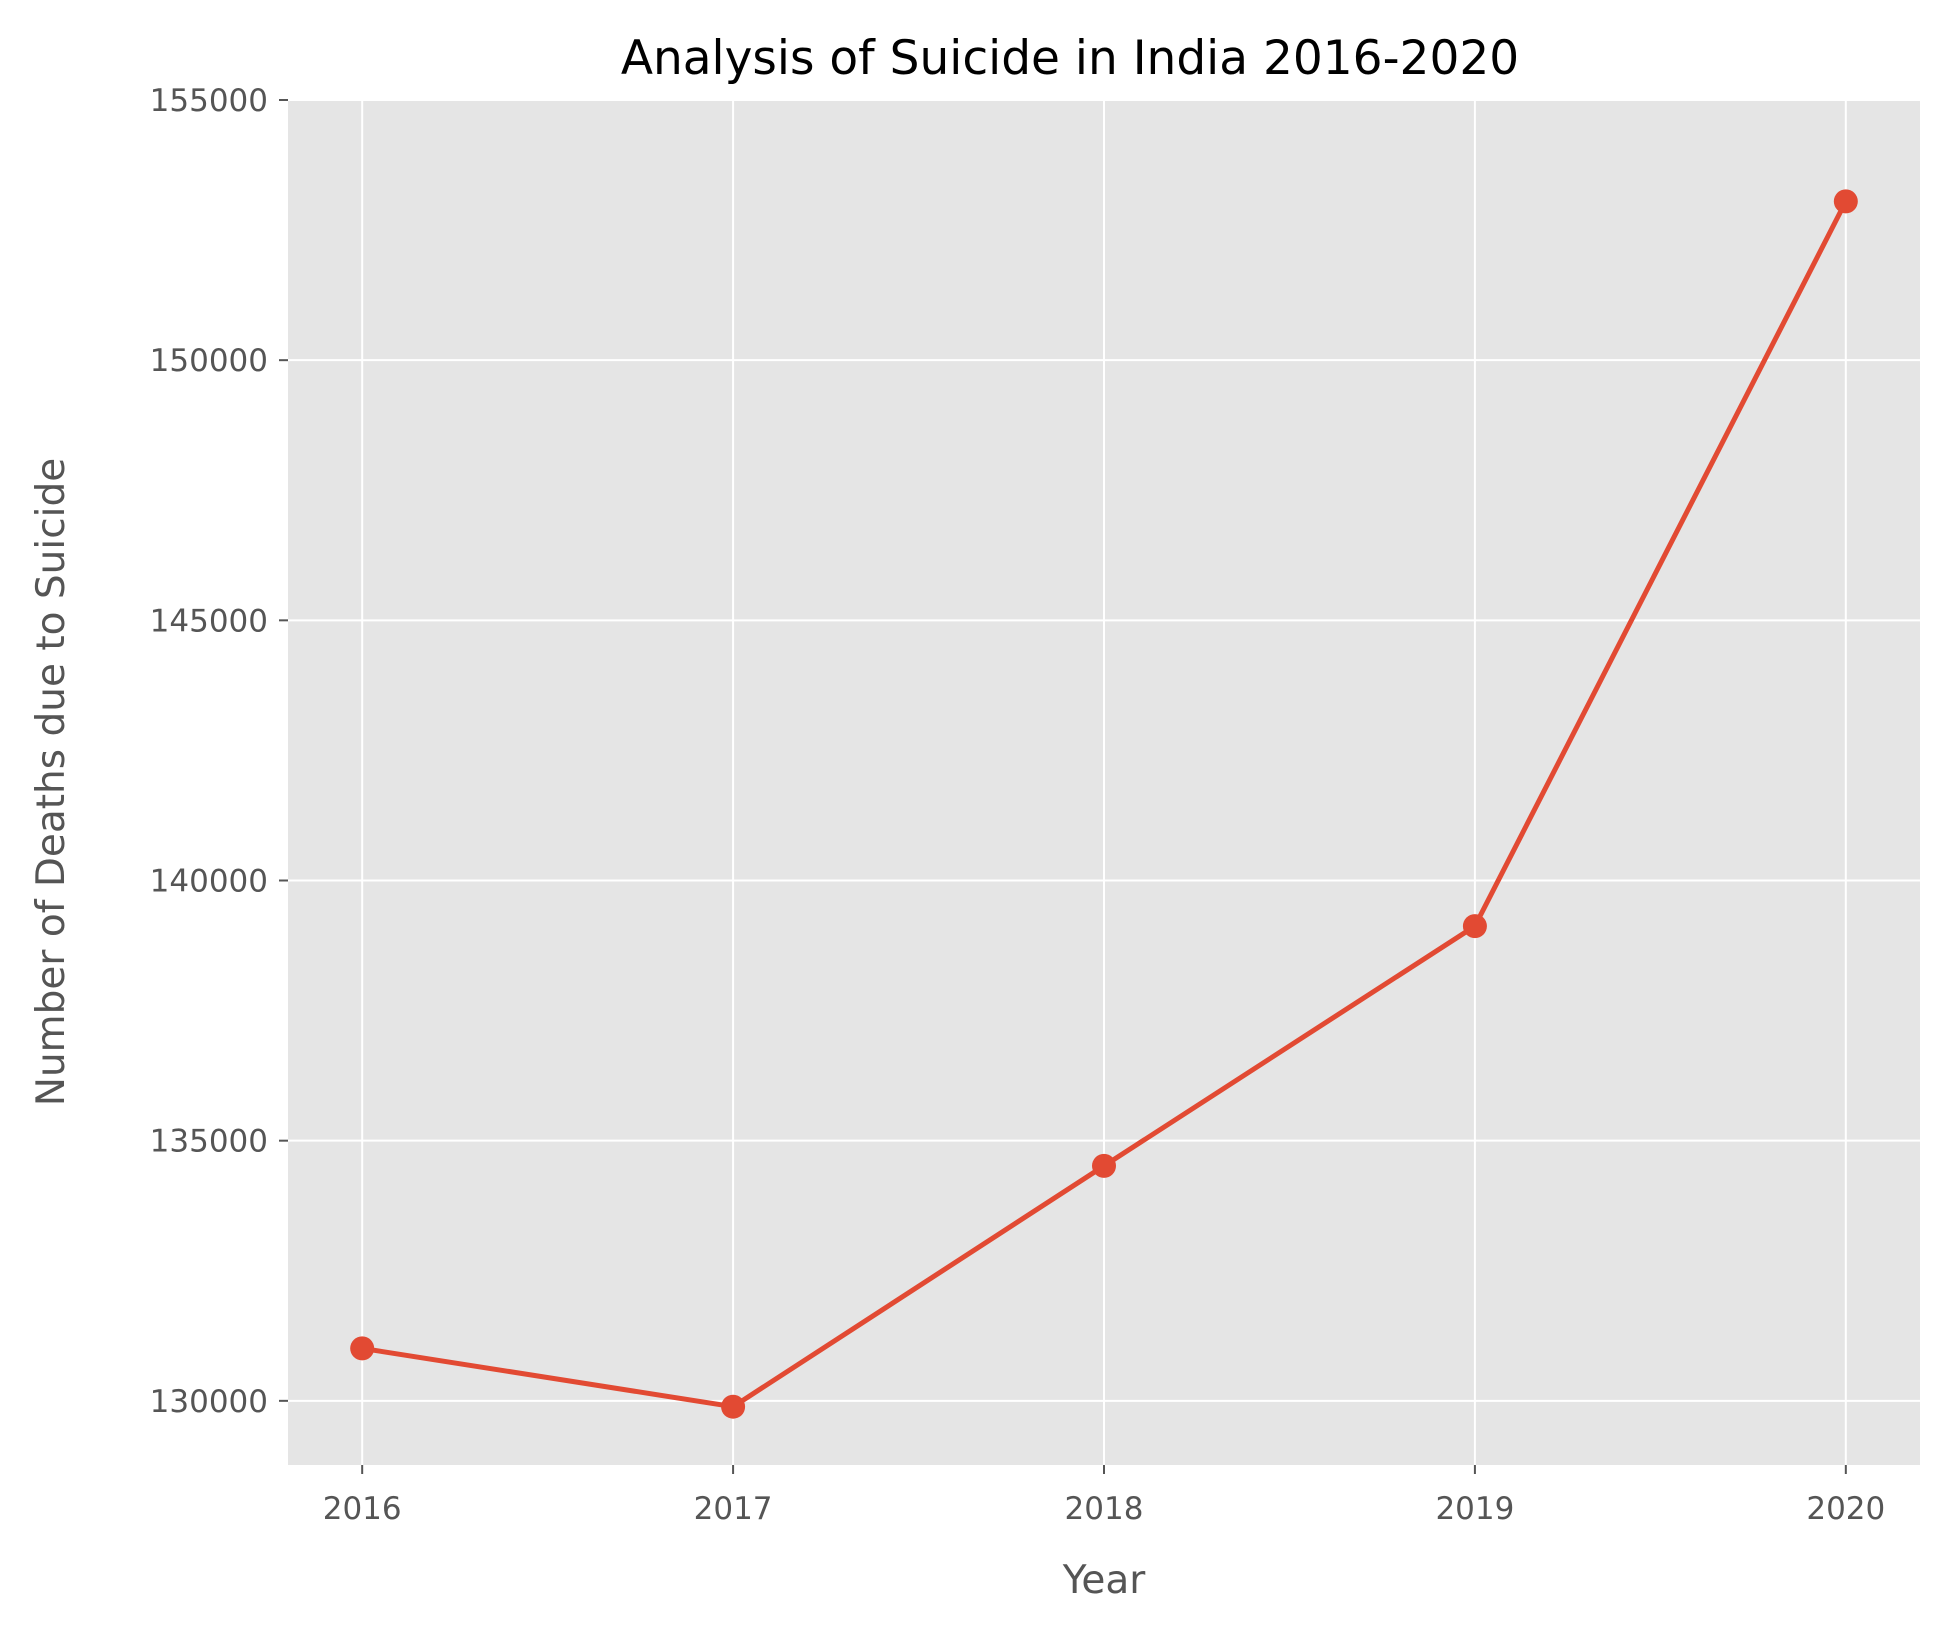 Image resolution: width=1940 pixels, height=1625 pixels. Describe the element at coordinates (733, 1509) in the screenshot. I see `x-tick-label: 2017` at that location.